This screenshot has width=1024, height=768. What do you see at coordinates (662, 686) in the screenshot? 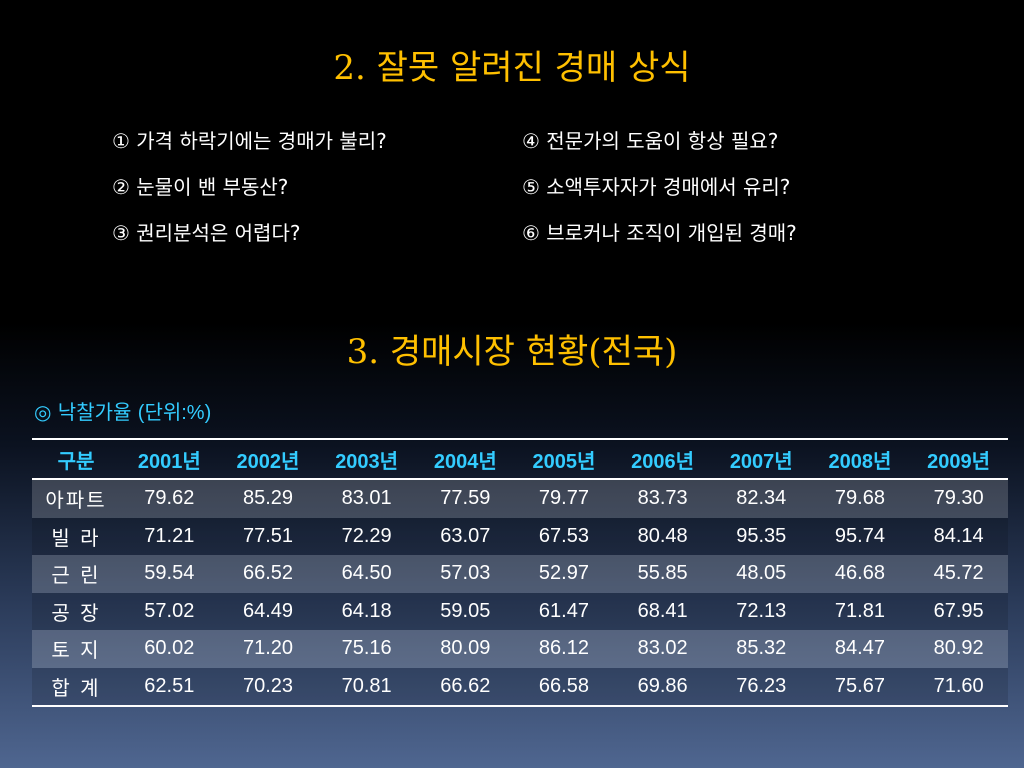
I see `table-cell: 69.86` at bounding box center [662, 686].